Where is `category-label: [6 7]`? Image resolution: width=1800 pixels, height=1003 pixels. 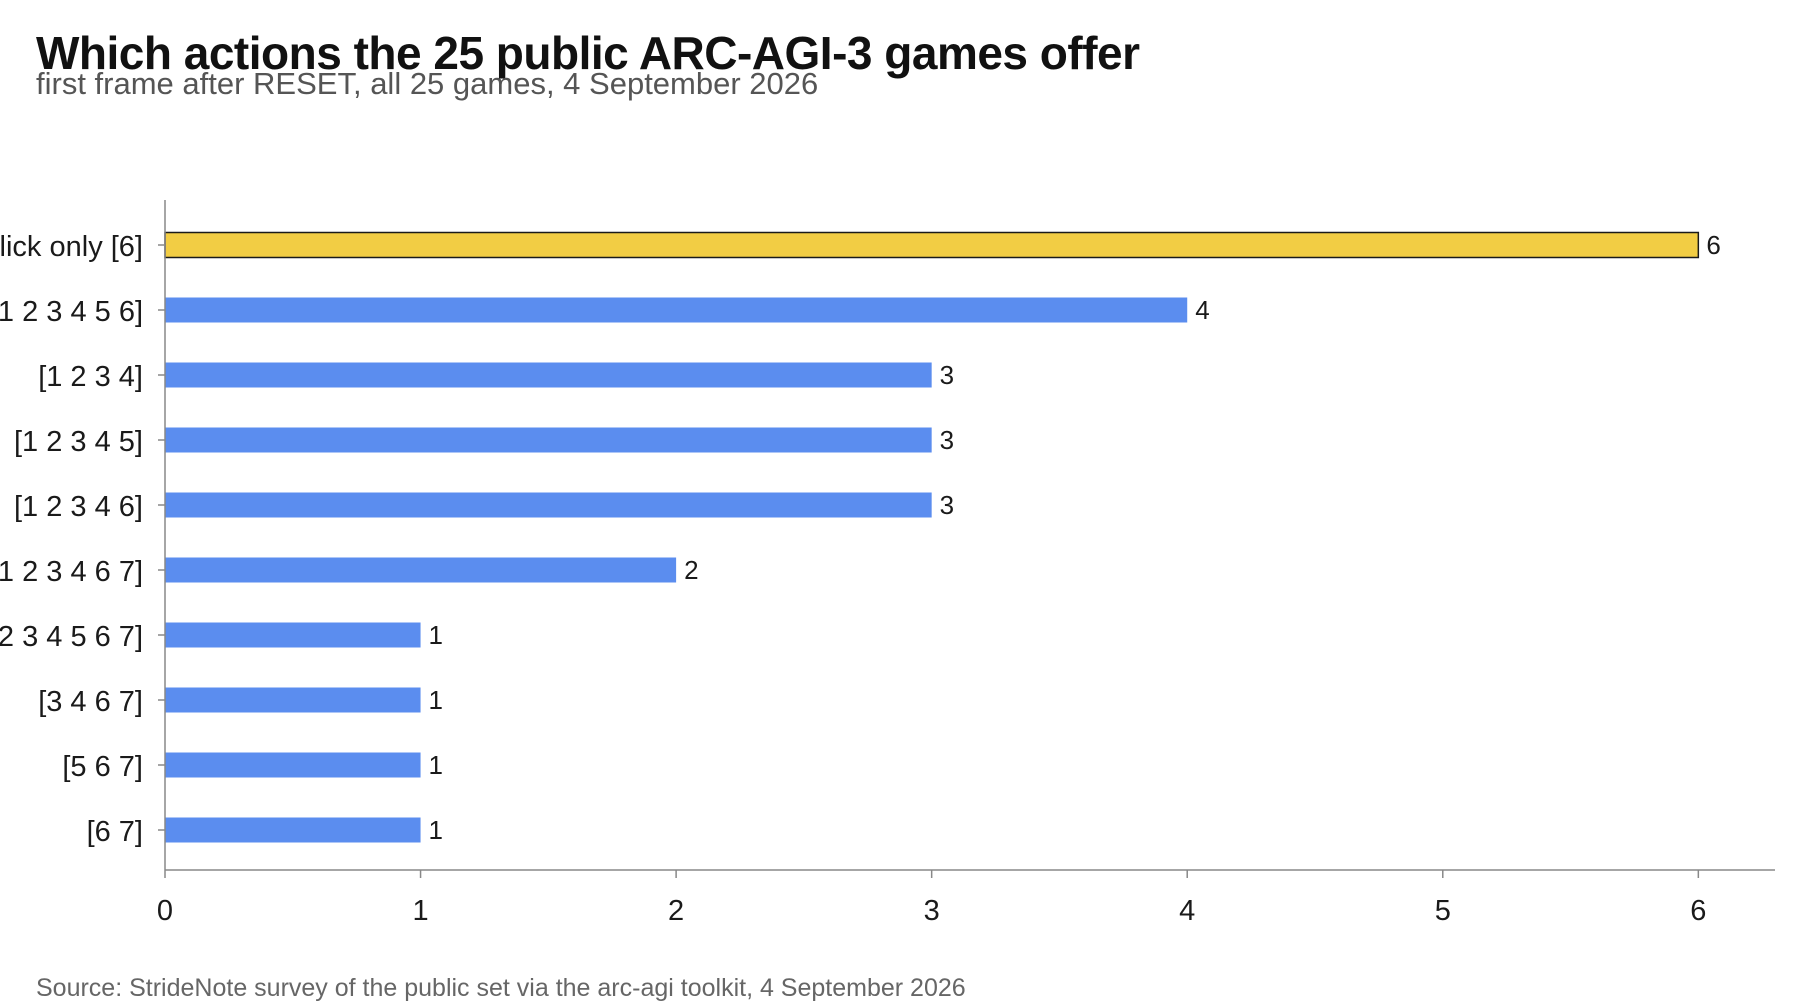
category-label: [6 7] is located at coordinates (115, 832).